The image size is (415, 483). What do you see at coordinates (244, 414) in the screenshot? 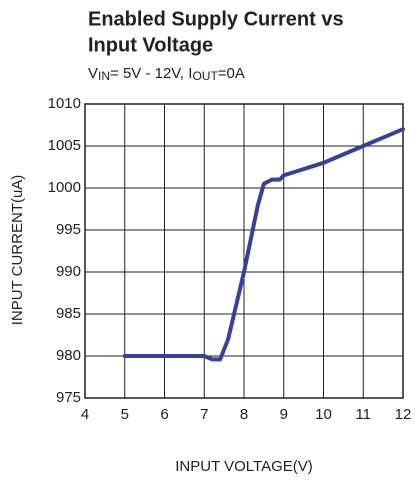
I see `x-tick-label: 8` at bounding box center [244, 414].